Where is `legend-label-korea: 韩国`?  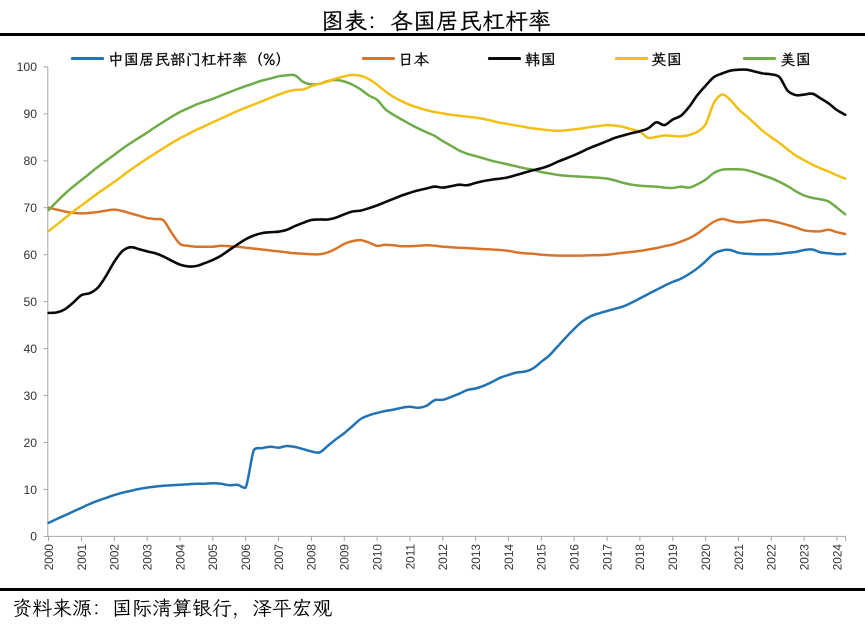
legend-label-korea: 韩国 is located at coordinates (541, 59).